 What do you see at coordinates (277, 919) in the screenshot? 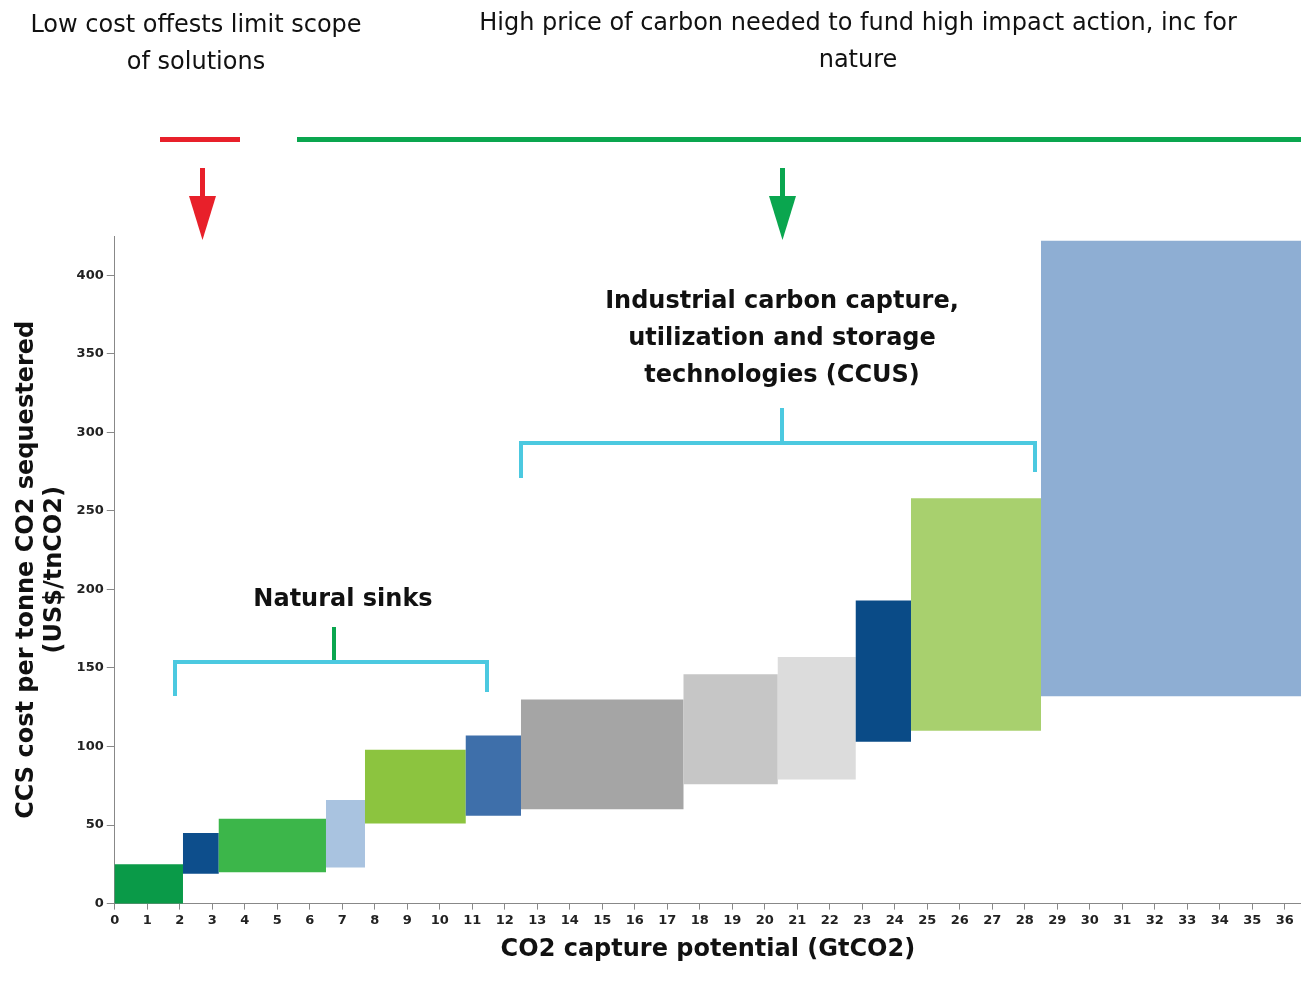
I see `x-tick-label: 5` at bounding box center [277, 919].